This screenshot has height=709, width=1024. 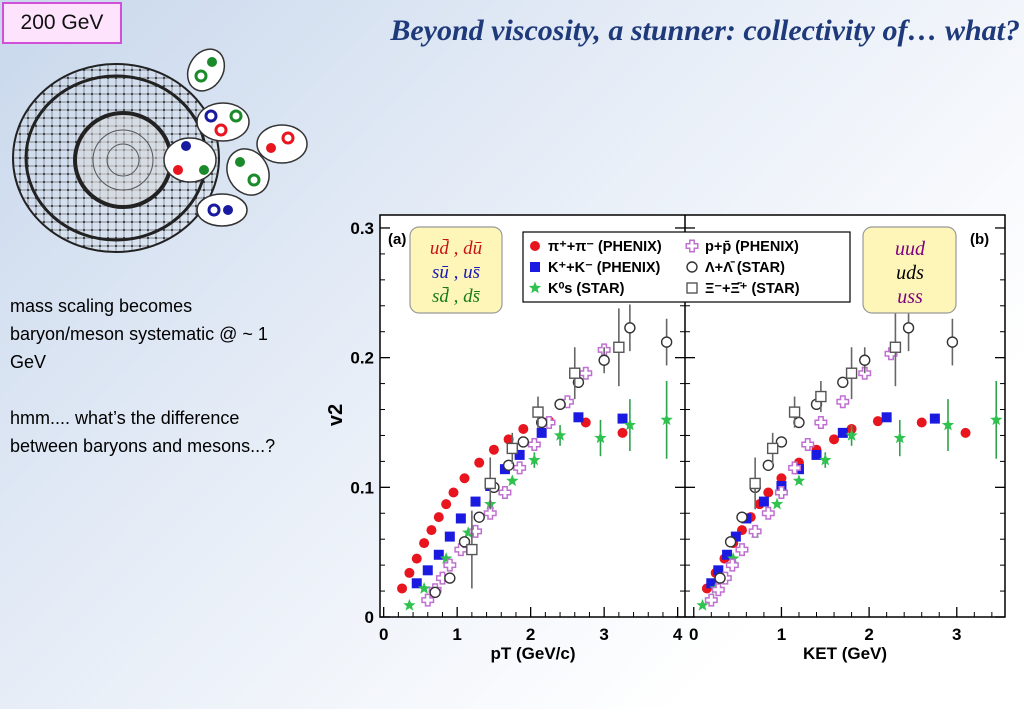 I want to click on x-axis-title-a: pT (GeV/c), so click(x=532, y=653).